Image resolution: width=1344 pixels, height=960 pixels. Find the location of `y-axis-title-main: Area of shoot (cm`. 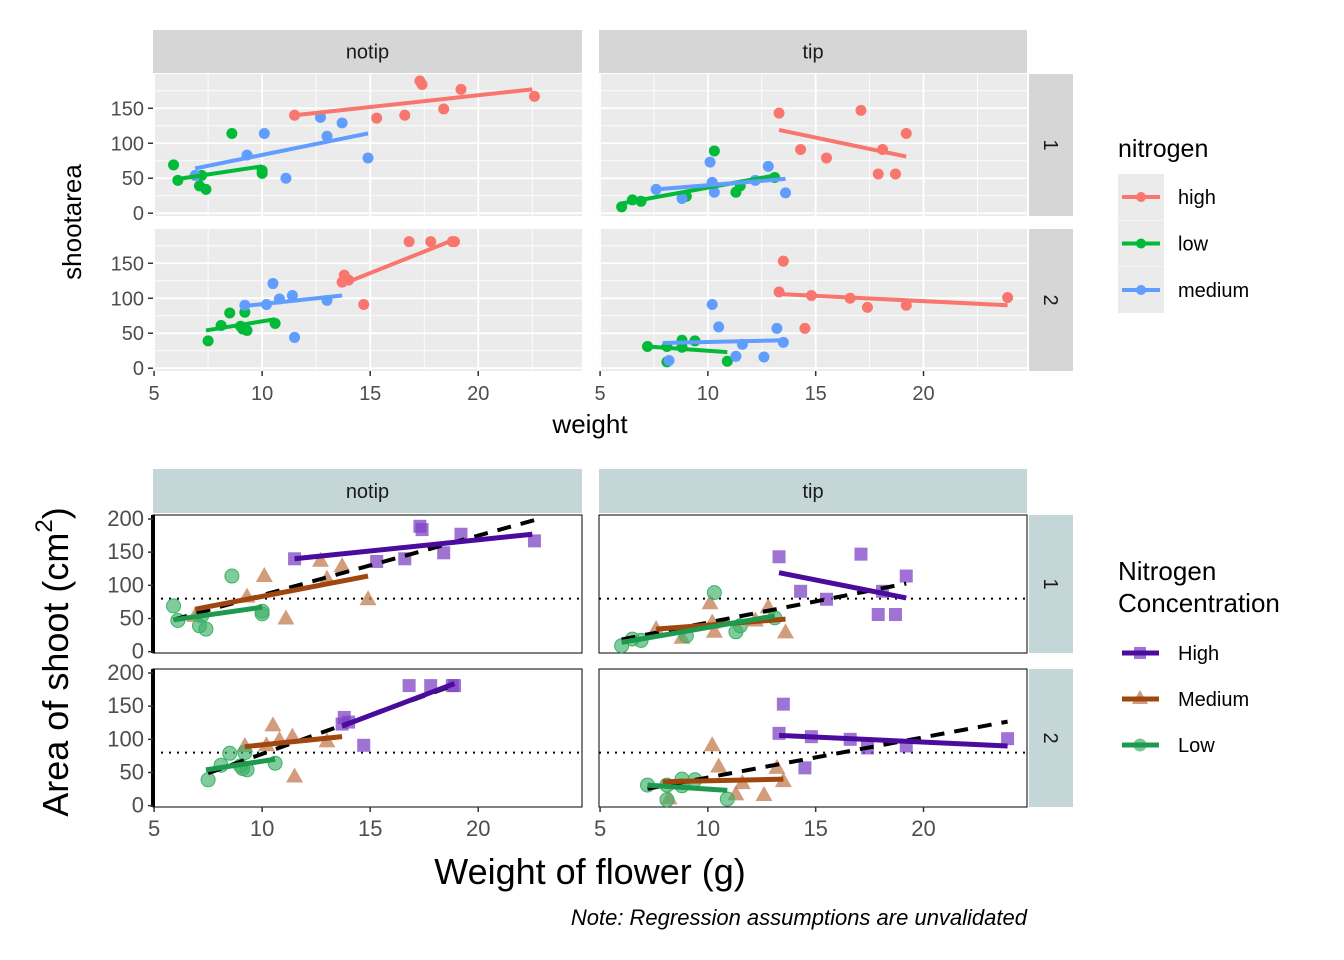

y-axis-title-main: Area of shoot (cm is located at coordinates (55, 675).